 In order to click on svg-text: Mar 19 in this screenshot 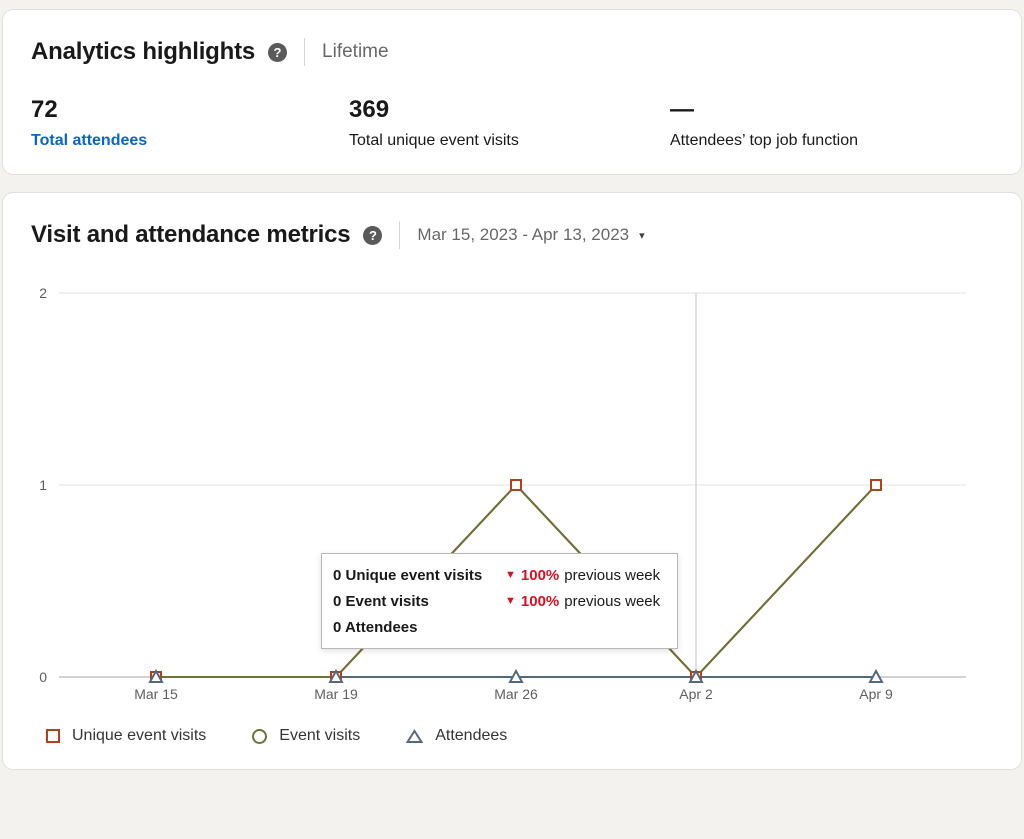, I will do `click(336, 694)`.